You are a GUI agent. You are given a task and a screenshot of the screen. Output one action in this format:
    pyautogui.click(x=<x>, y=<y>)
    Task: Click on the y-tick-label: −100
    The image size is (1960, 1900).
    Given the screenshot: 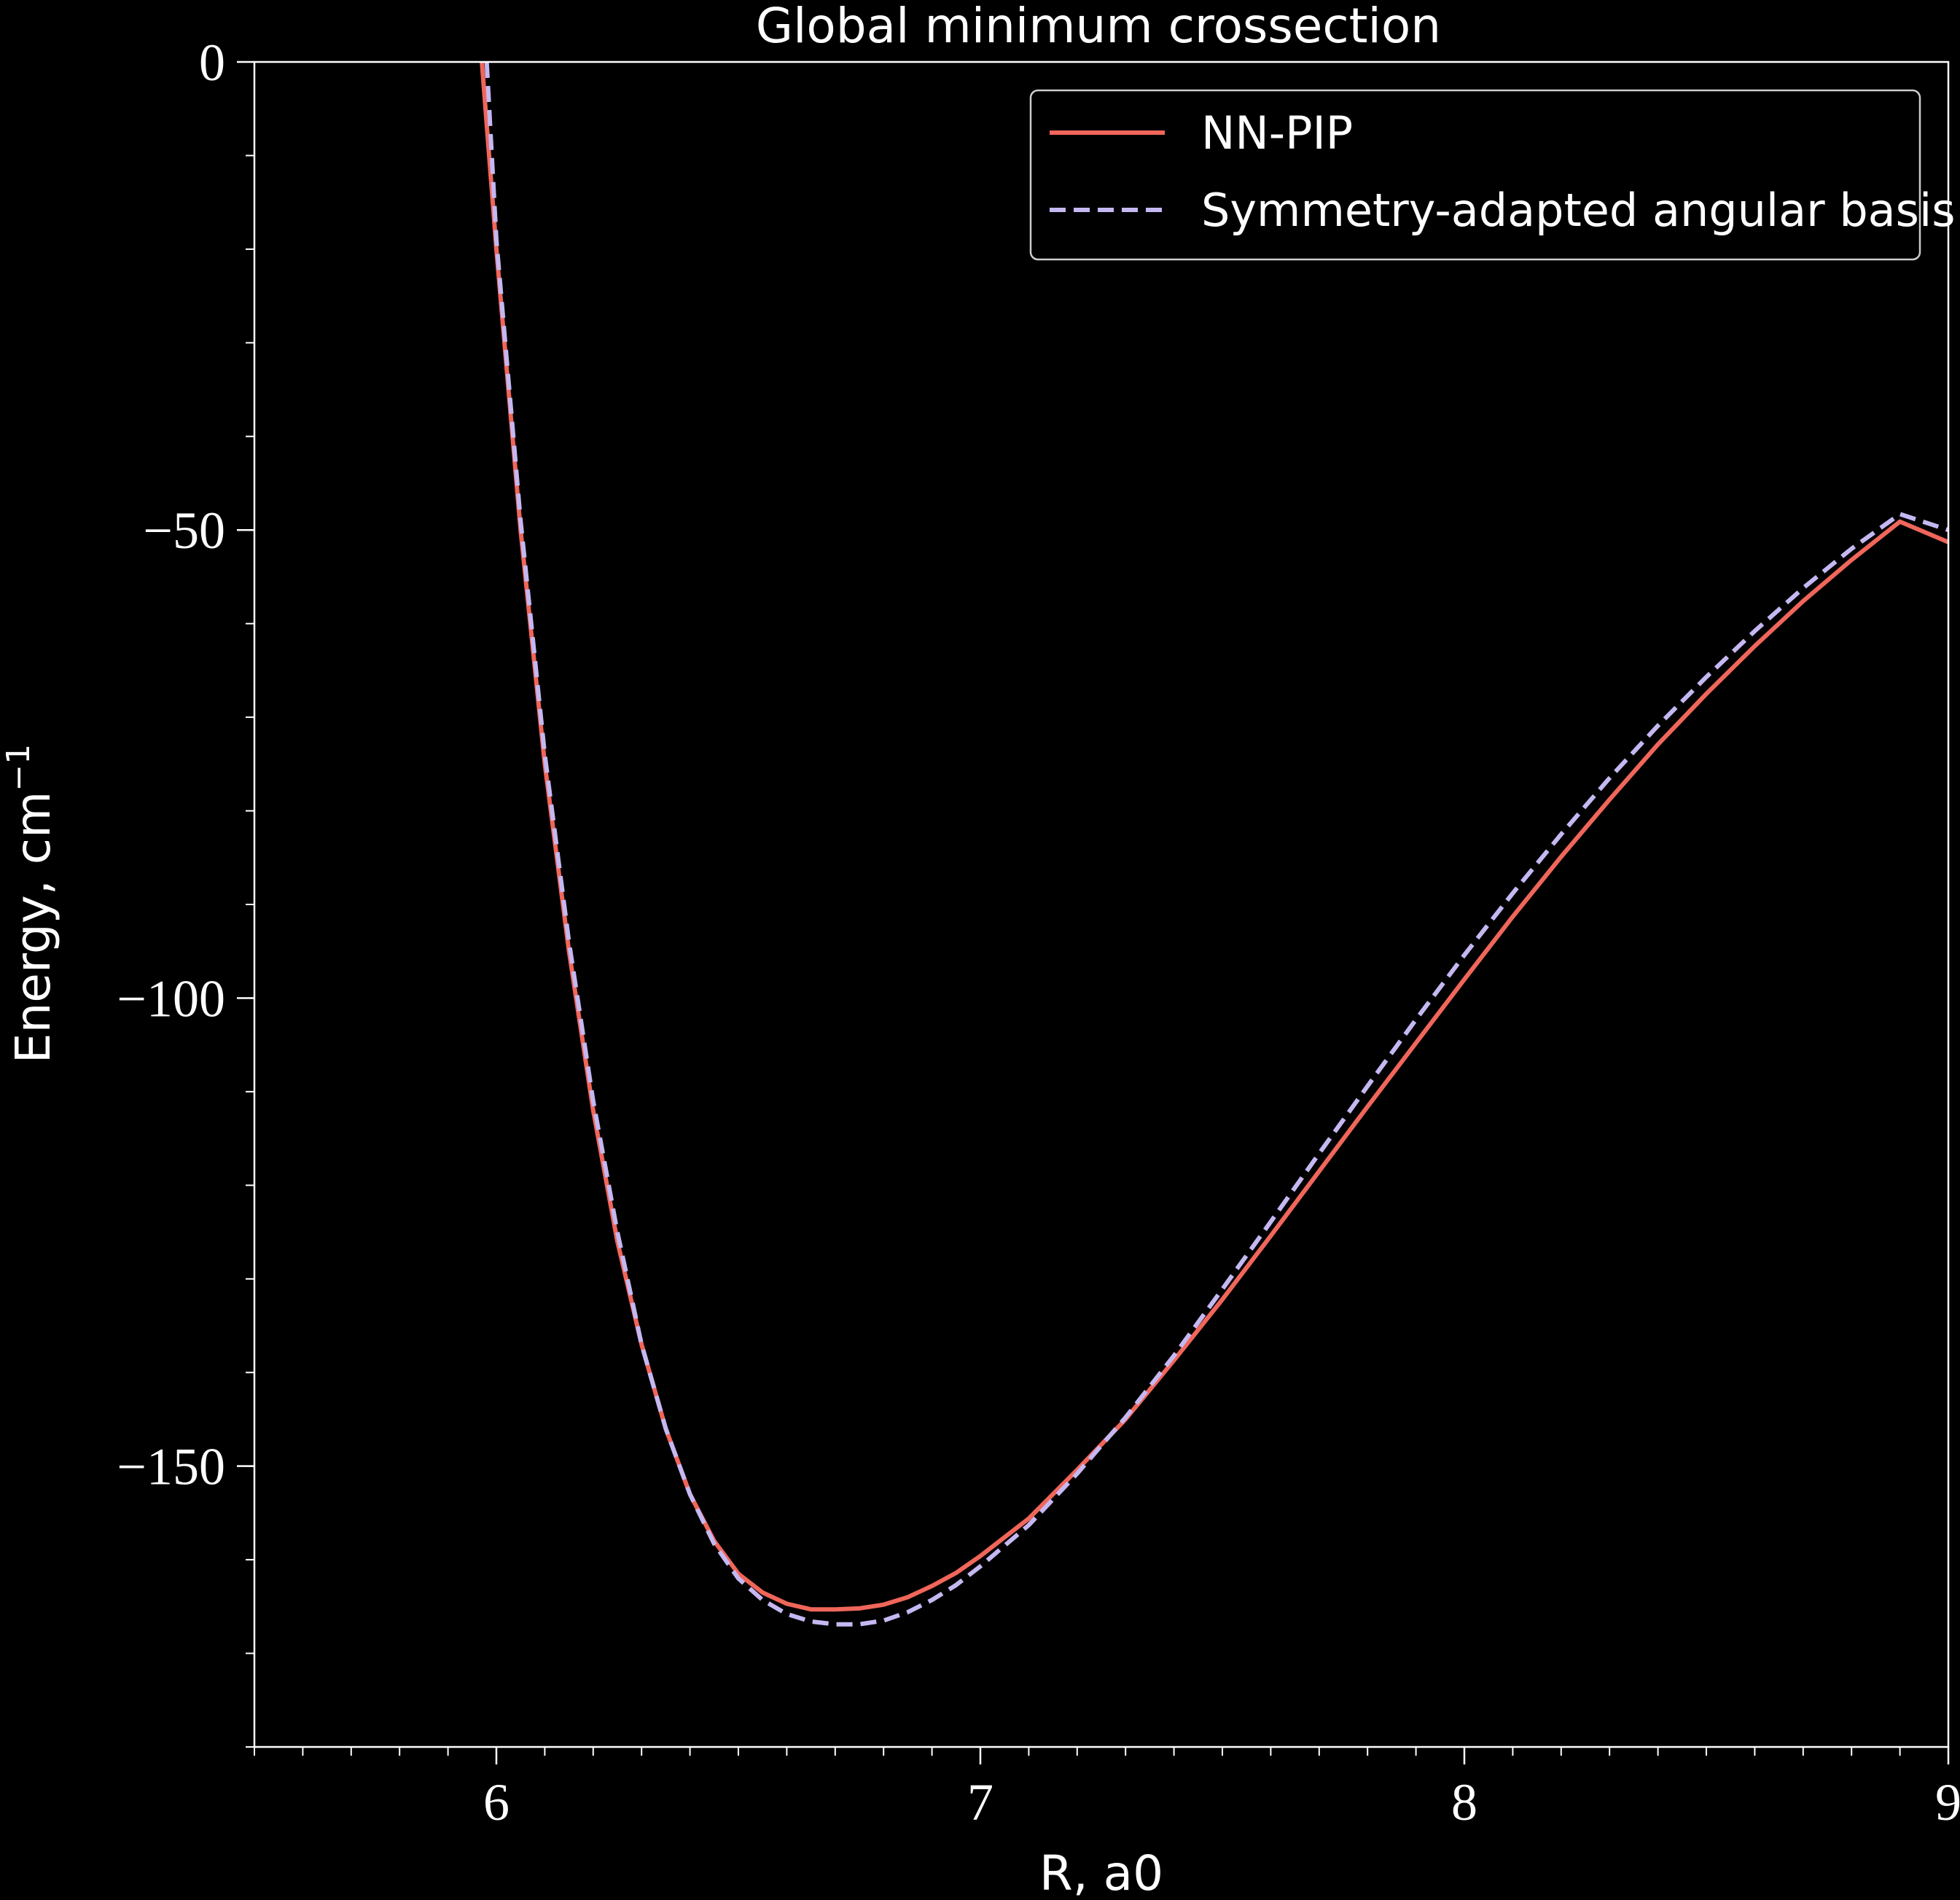 What is the action you would take?
    pyautogui.click(x=171, y=998)
    